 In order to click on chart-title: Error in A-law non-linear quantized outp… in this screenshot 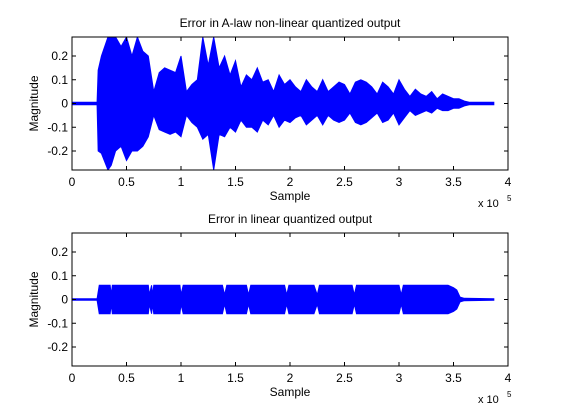, I will do `click(290, 23)`.